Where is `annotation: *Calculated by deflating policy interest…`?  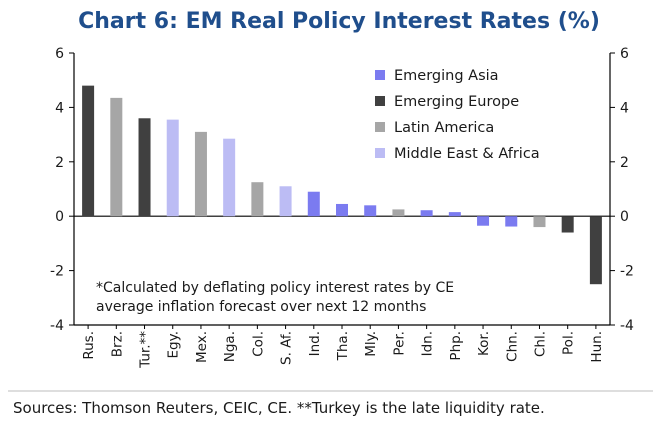 annotation: *Calculated by deflating policy interest… is located at coordinates (275, 297).